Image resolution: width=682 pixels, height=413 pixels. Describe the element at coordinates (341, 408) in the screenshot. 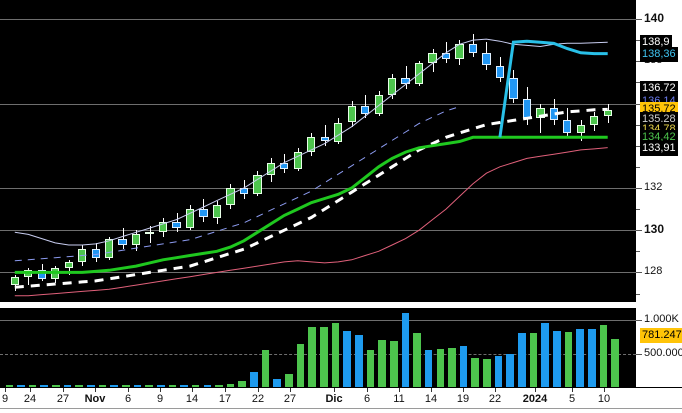

I see `axis-bottom-rule` at that location.